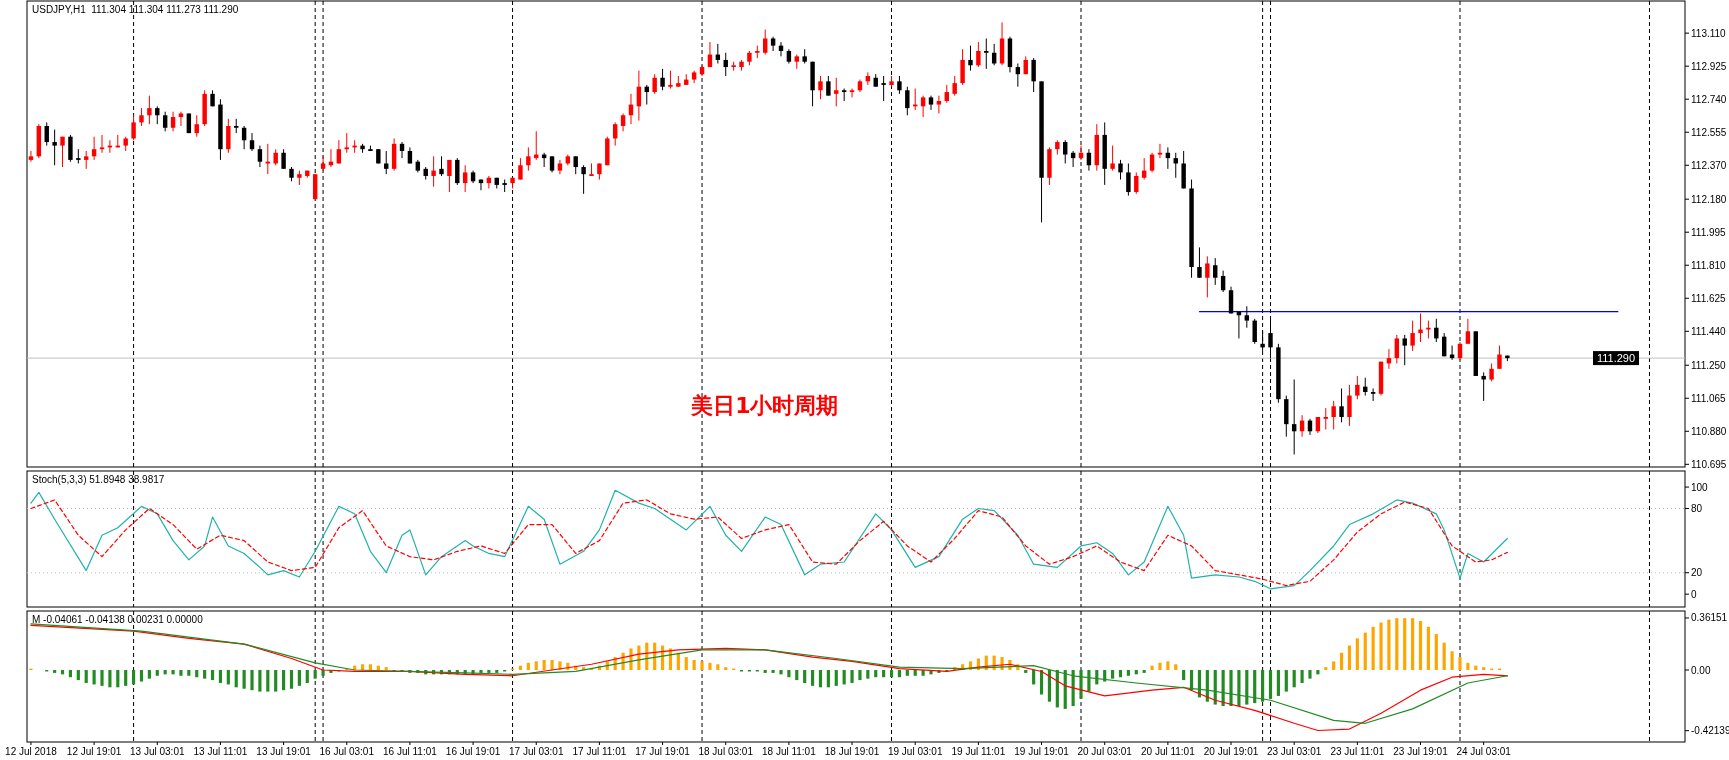  Describe the element at coordinates (1709, 365) in the screenshot. I see `y-tick-label: 111.250` at that location.